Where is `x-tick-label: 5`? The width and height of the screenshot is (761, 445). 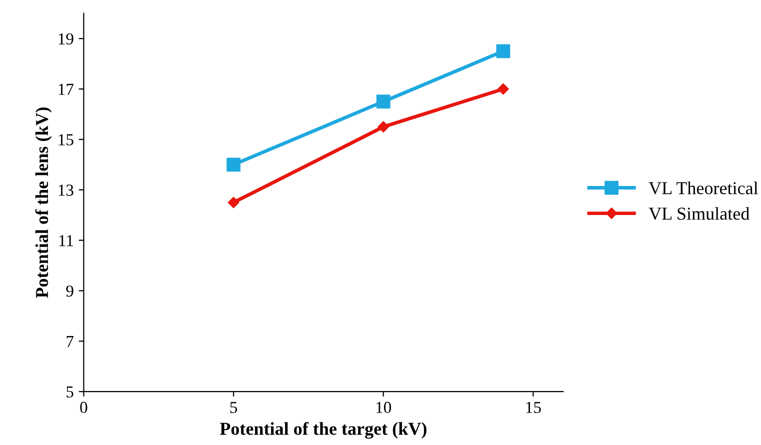
x-tick-label: 5 is located at coordinates (234, 408).